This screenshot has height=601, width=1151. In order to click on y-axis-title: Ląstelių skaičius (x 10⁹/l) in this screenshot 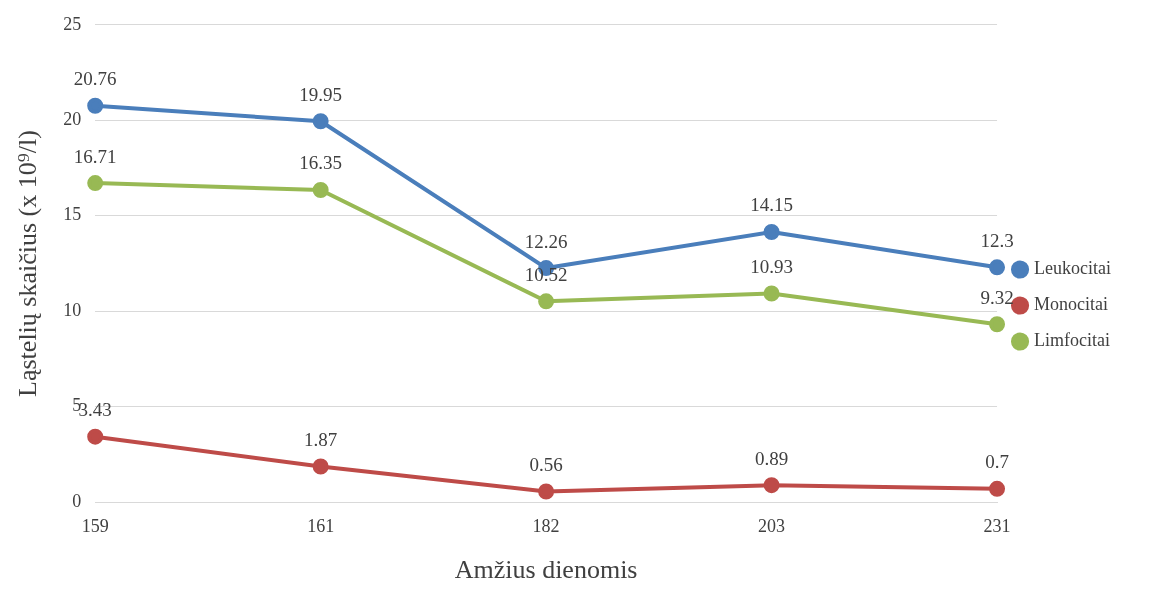, I will do `click(28, 263)`.